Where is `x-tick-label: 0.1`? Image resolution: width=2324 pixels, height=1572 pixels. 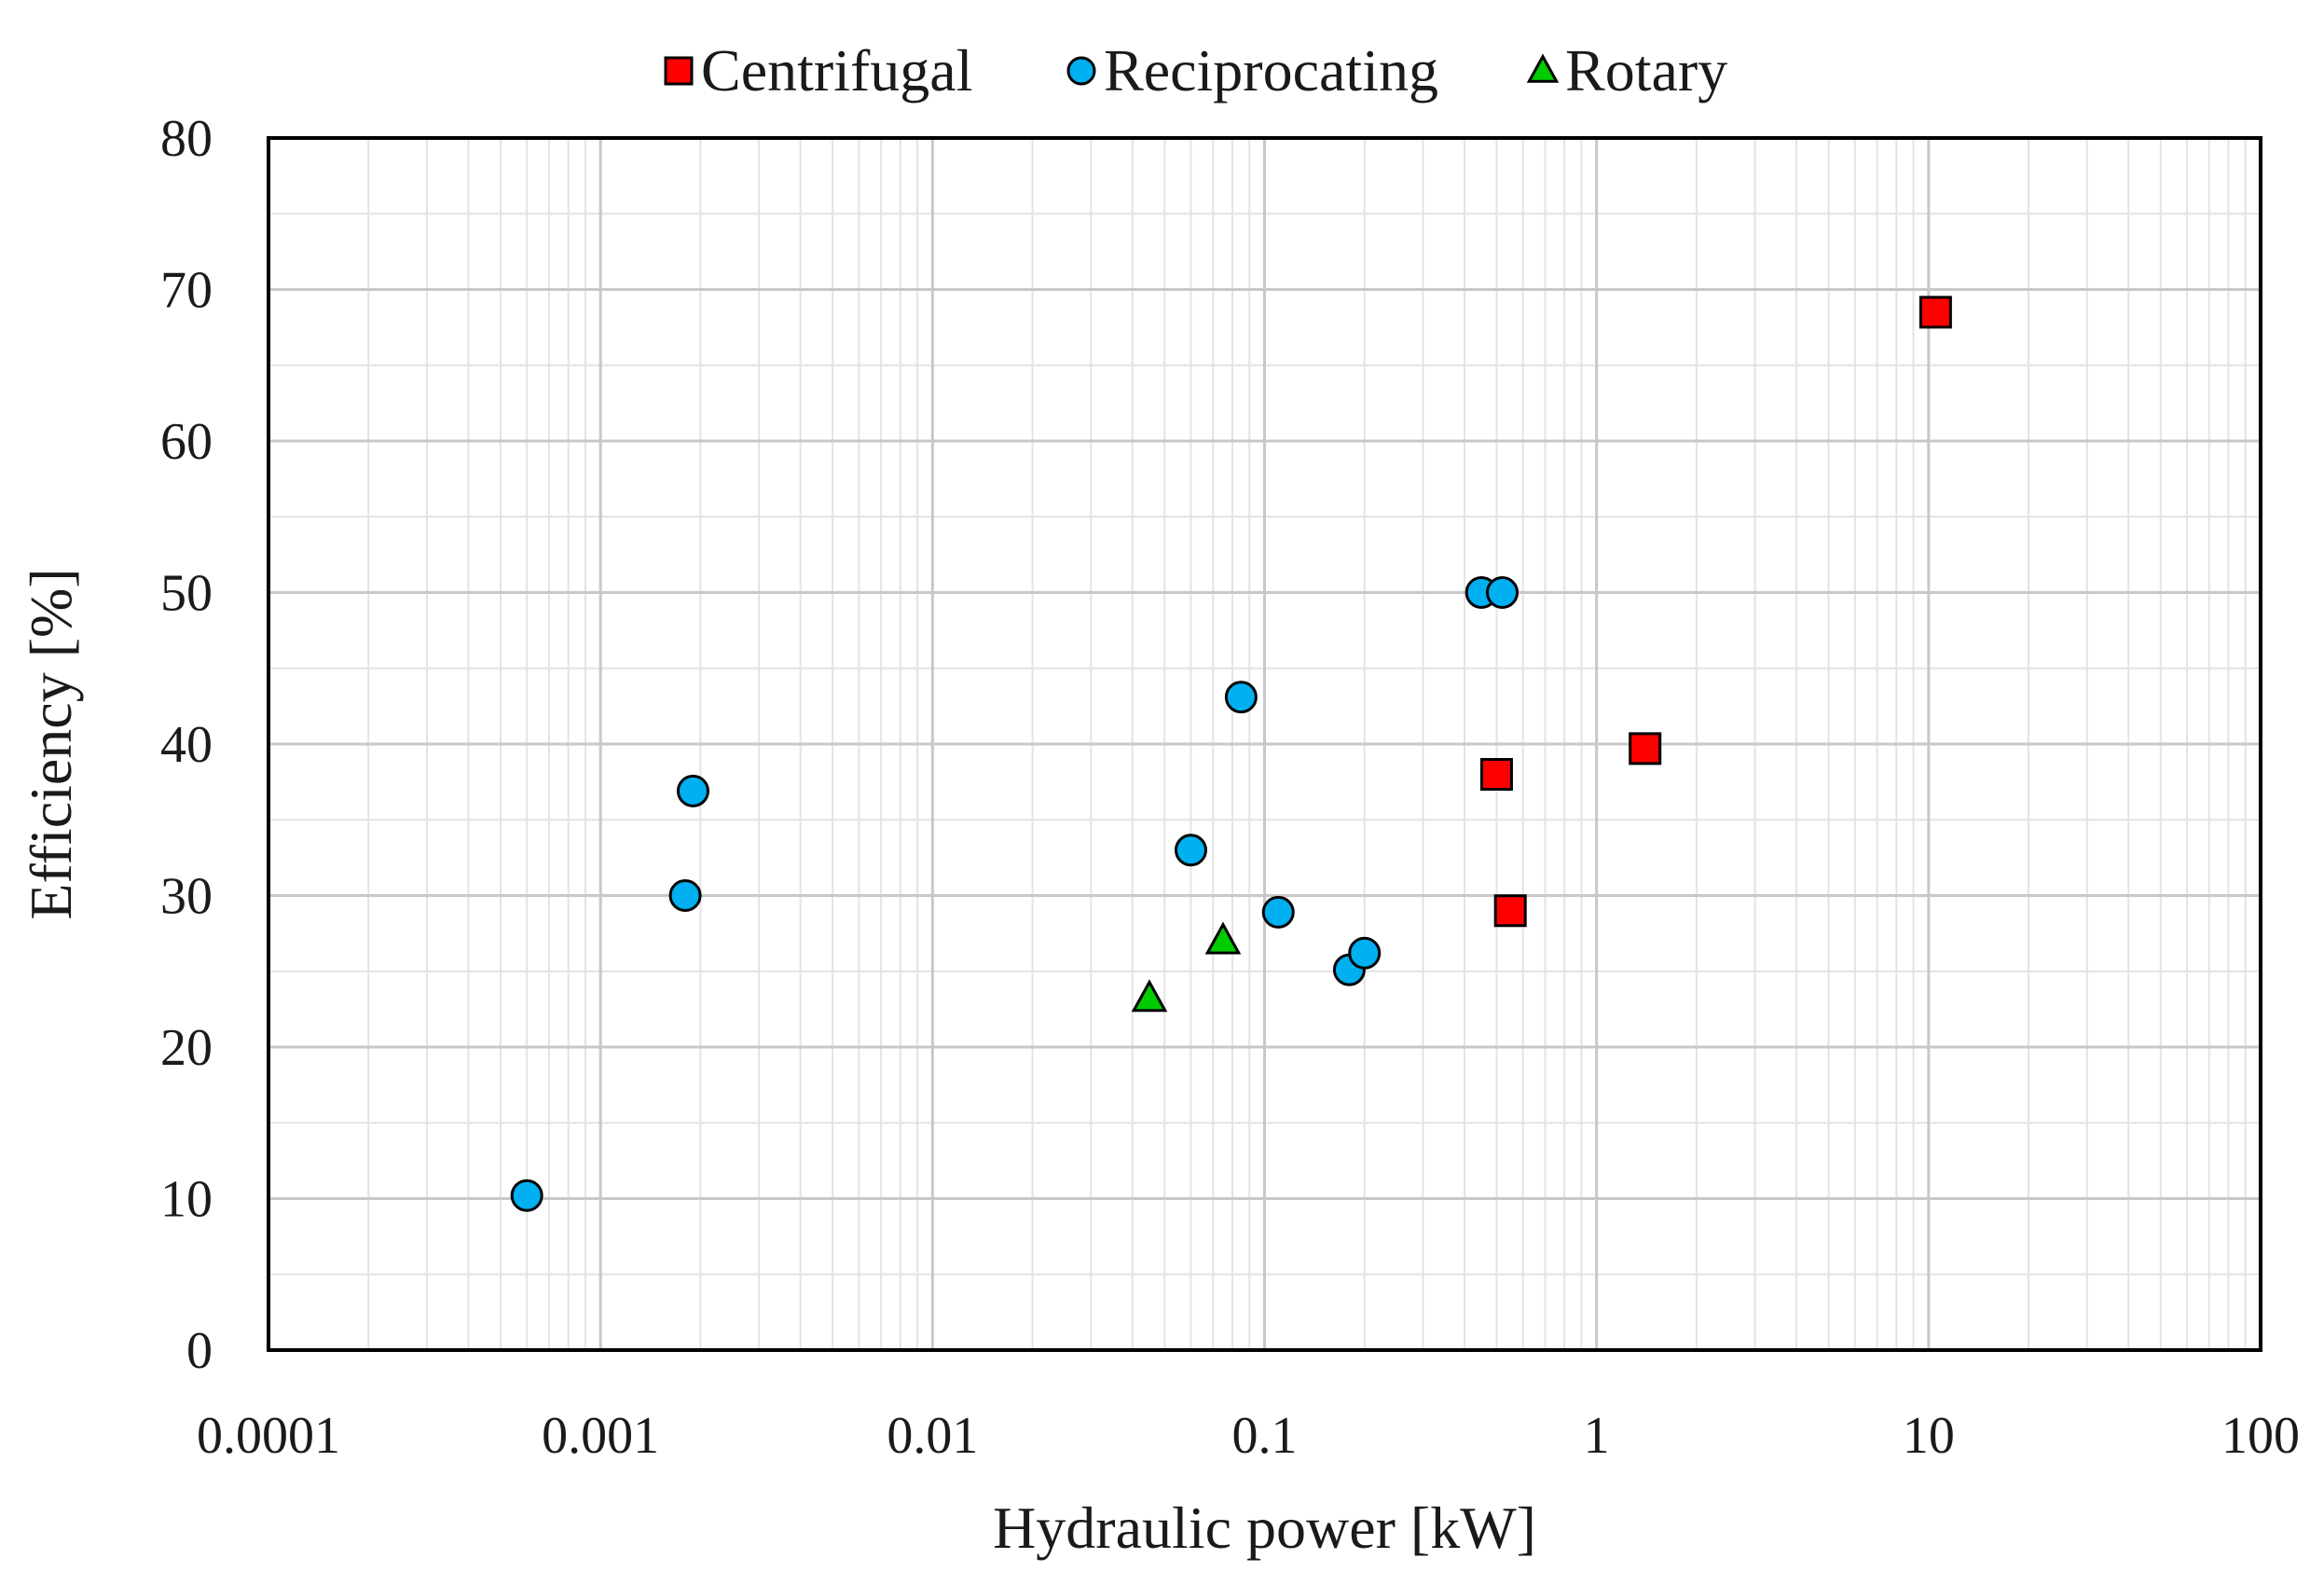
x-tick-label: 0.1 is located at coordinates (1265, 1436).